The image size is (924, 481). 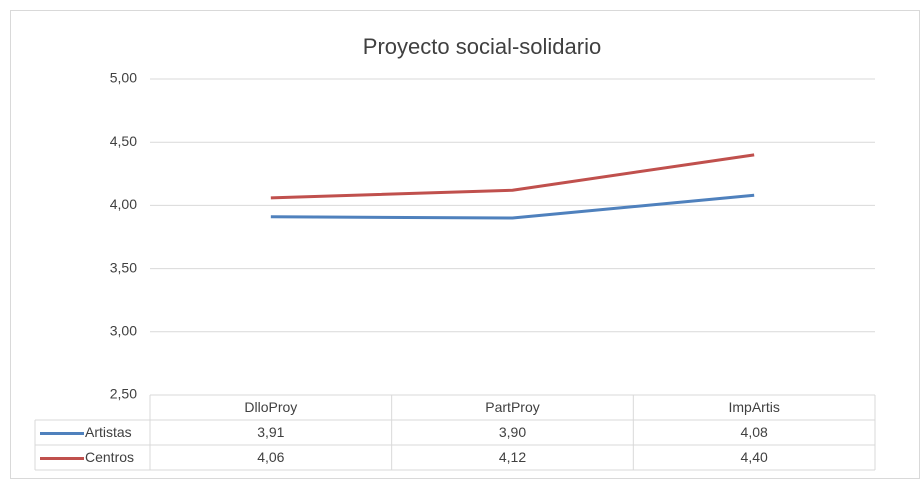 What do you see at coordinates (270, 457) in the screenshot?
I see `table-value: 4,06` at bounding box center [270, 457].